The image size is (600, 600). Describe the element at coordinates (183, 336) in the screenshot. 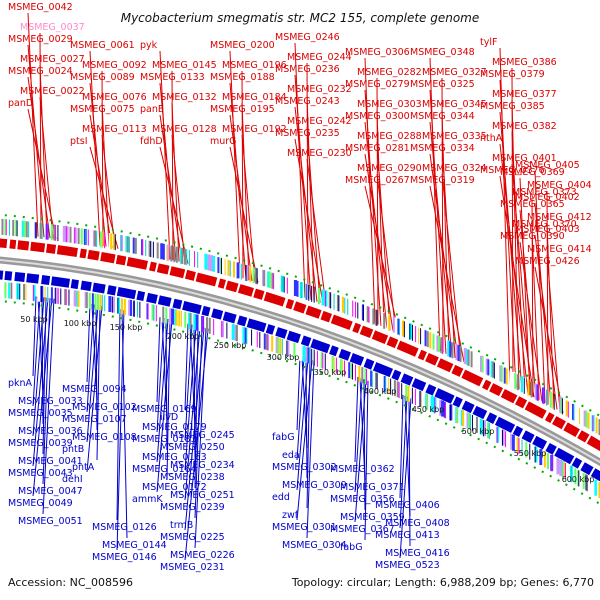

I see `kbp-tick-label: 200 kbp` at that location.